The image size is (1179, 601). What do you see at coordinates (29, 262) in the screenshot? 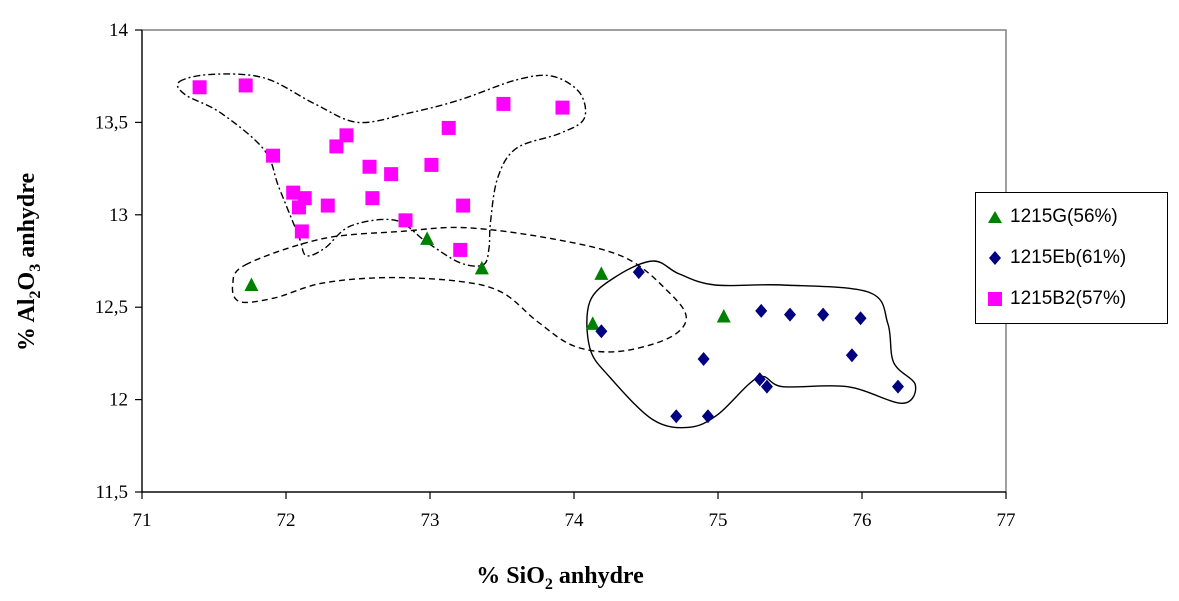
I see `y-axis-title: % Al2O3 anhydre` at bounding box center [29, 262].